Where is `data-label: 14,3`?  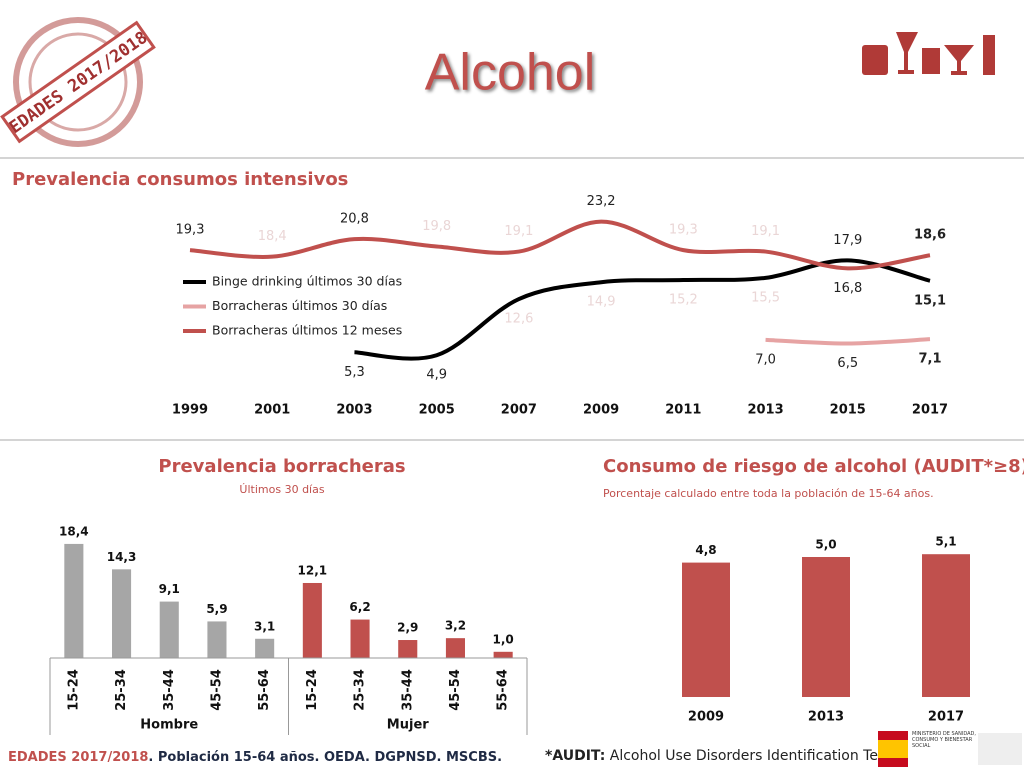
data-label: 14,3 is located at coordinates (122, 557).